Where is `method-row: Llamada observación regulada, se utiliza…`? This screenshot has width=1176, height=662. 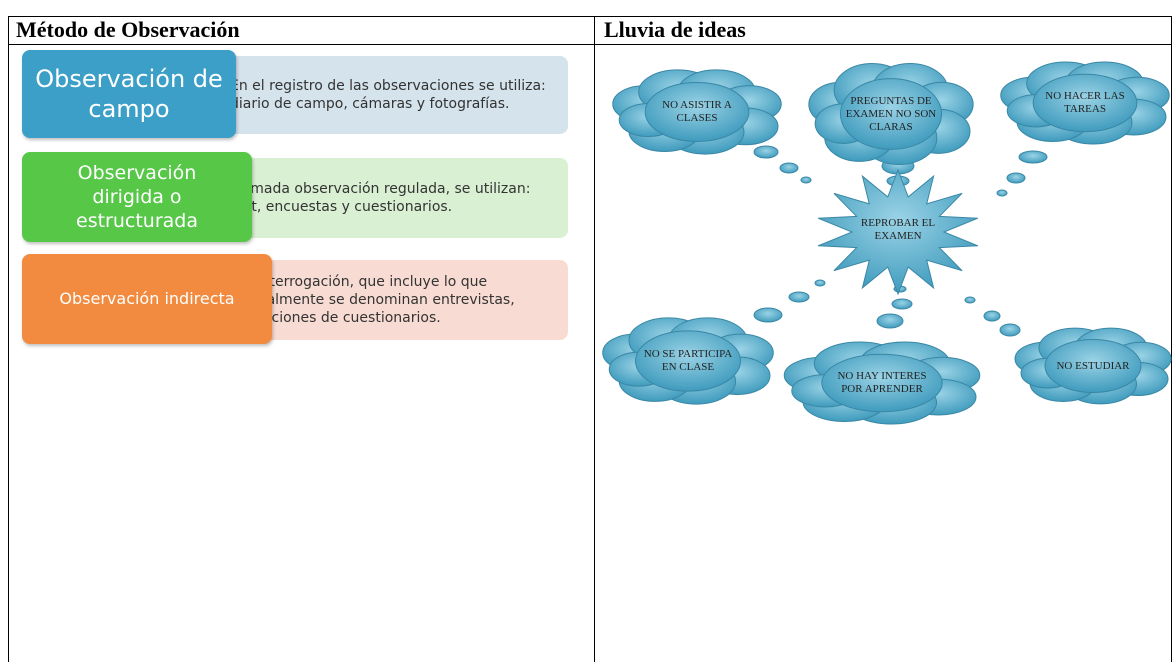 method-row: Llamada observación regulada, se utiliza… is located at coordinates (295, 197).